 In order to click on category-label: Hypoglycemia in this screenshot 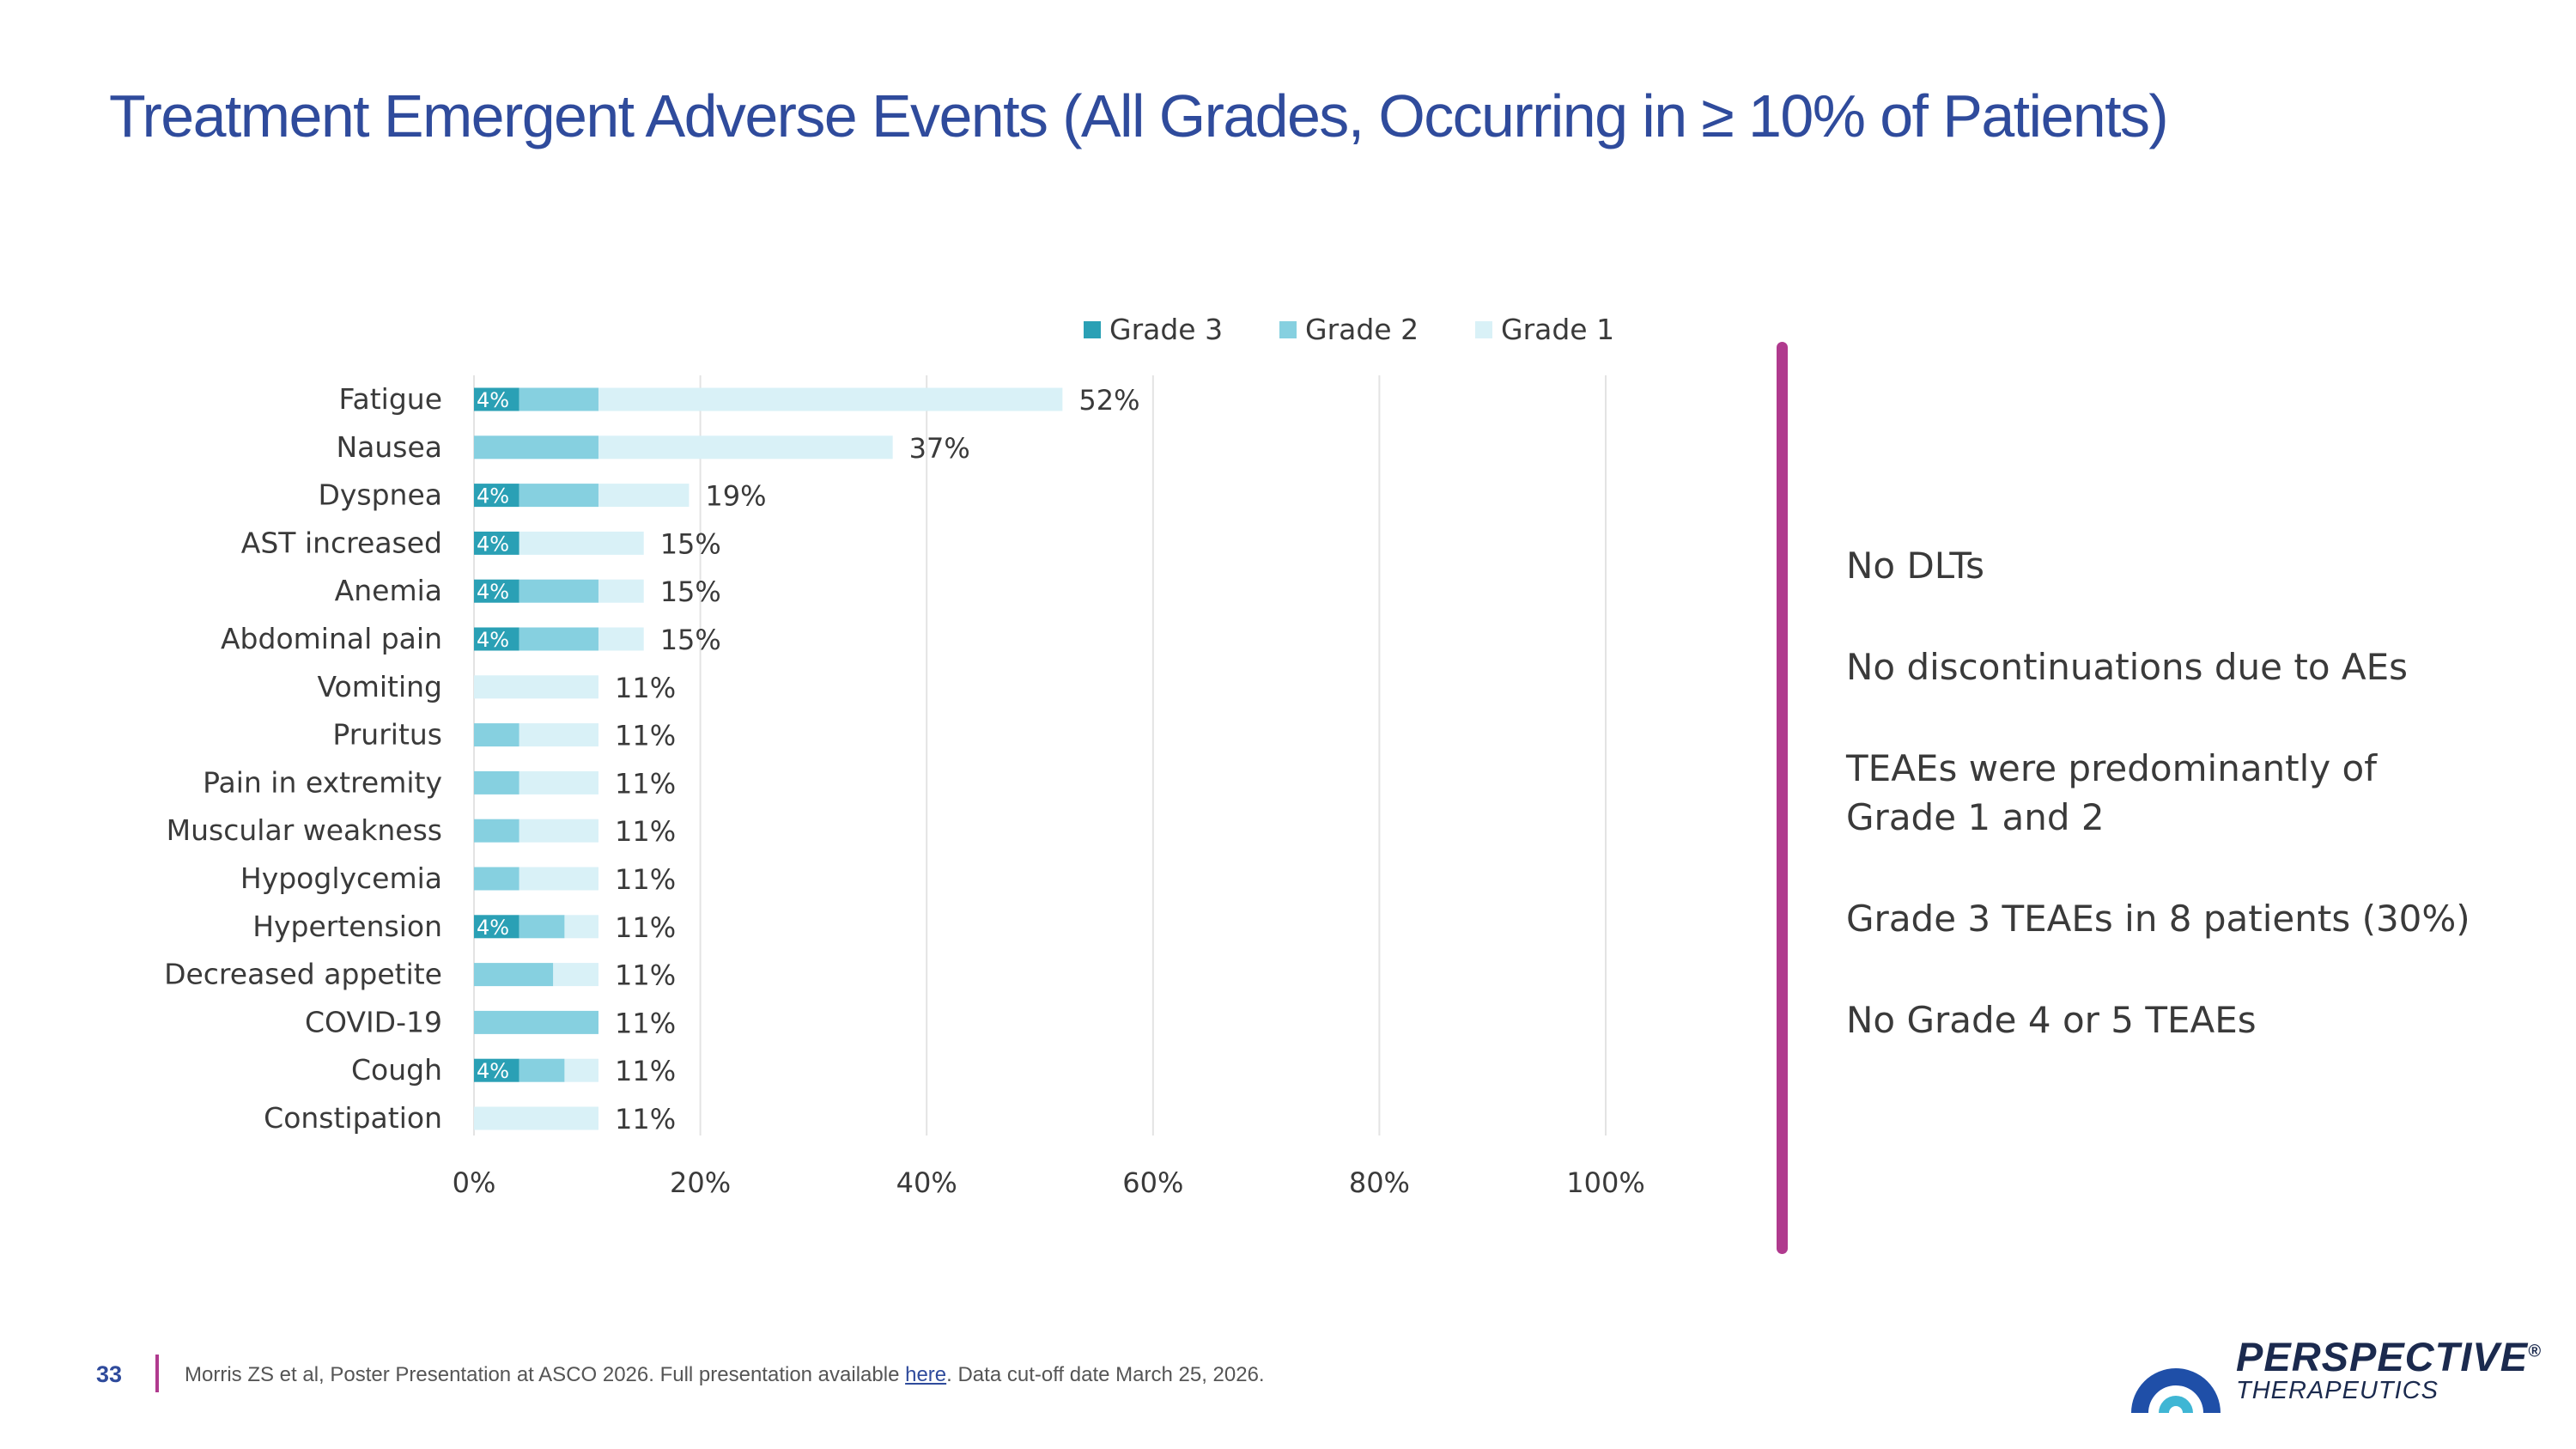, I will do `click(341, 878)`.